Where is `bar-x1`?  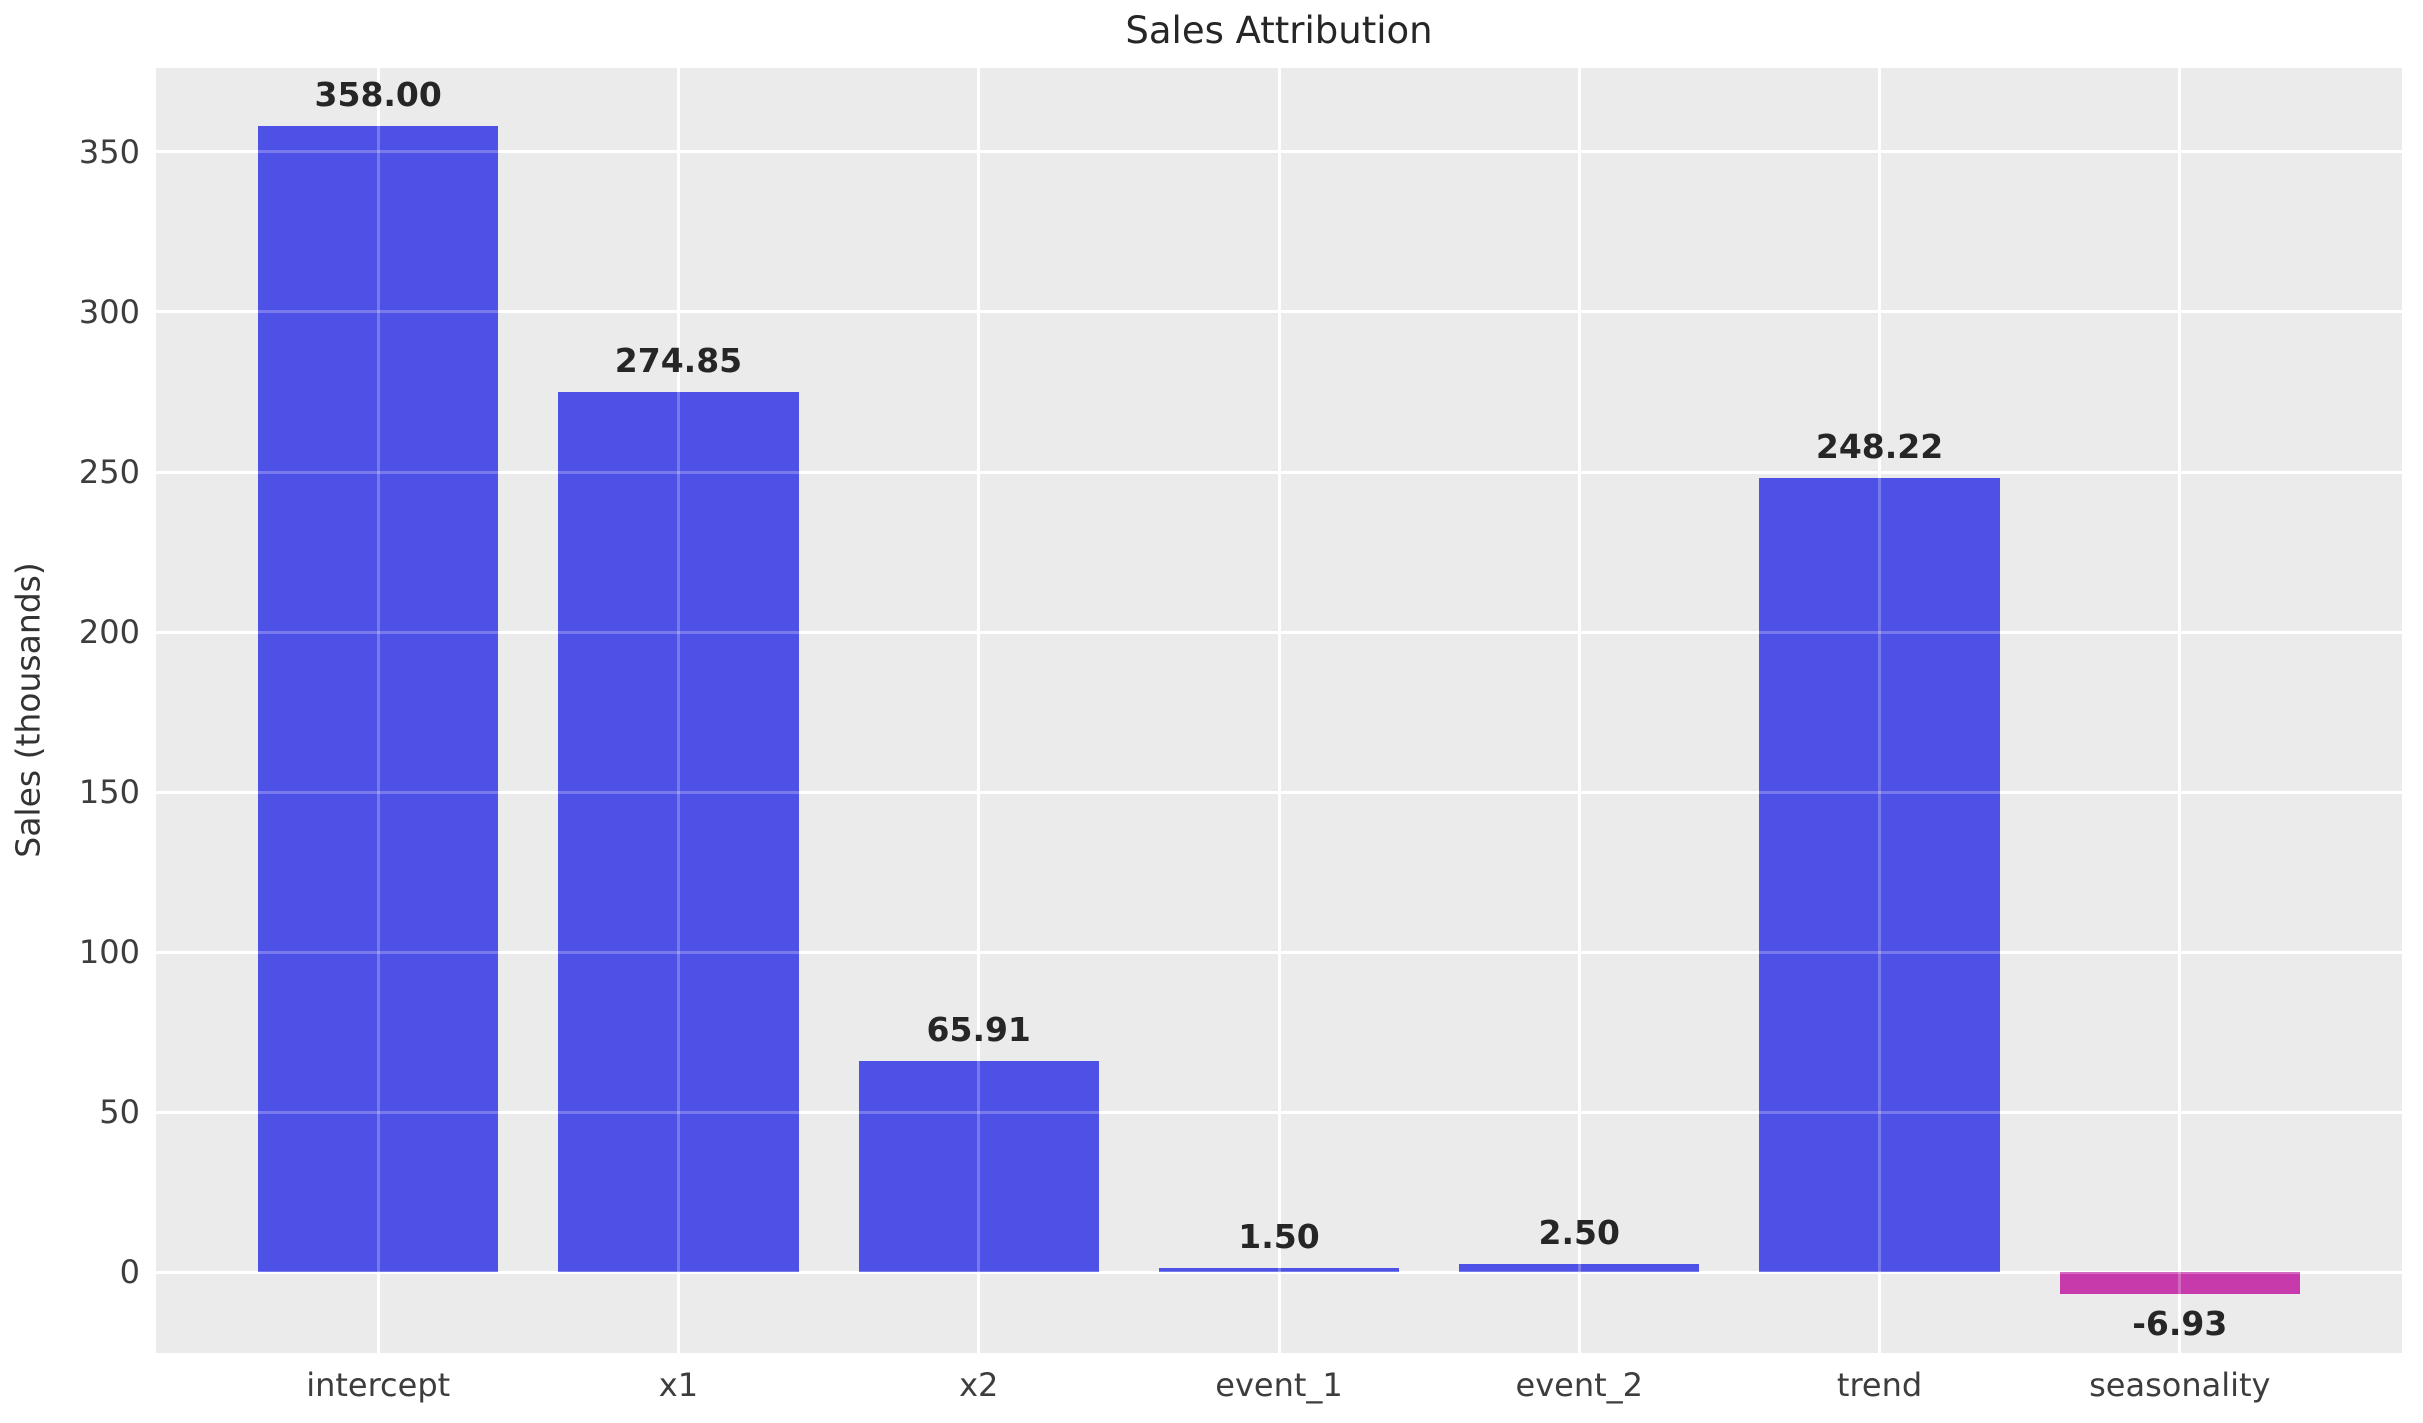 bar-x1 is located at coordinates (678, 832).